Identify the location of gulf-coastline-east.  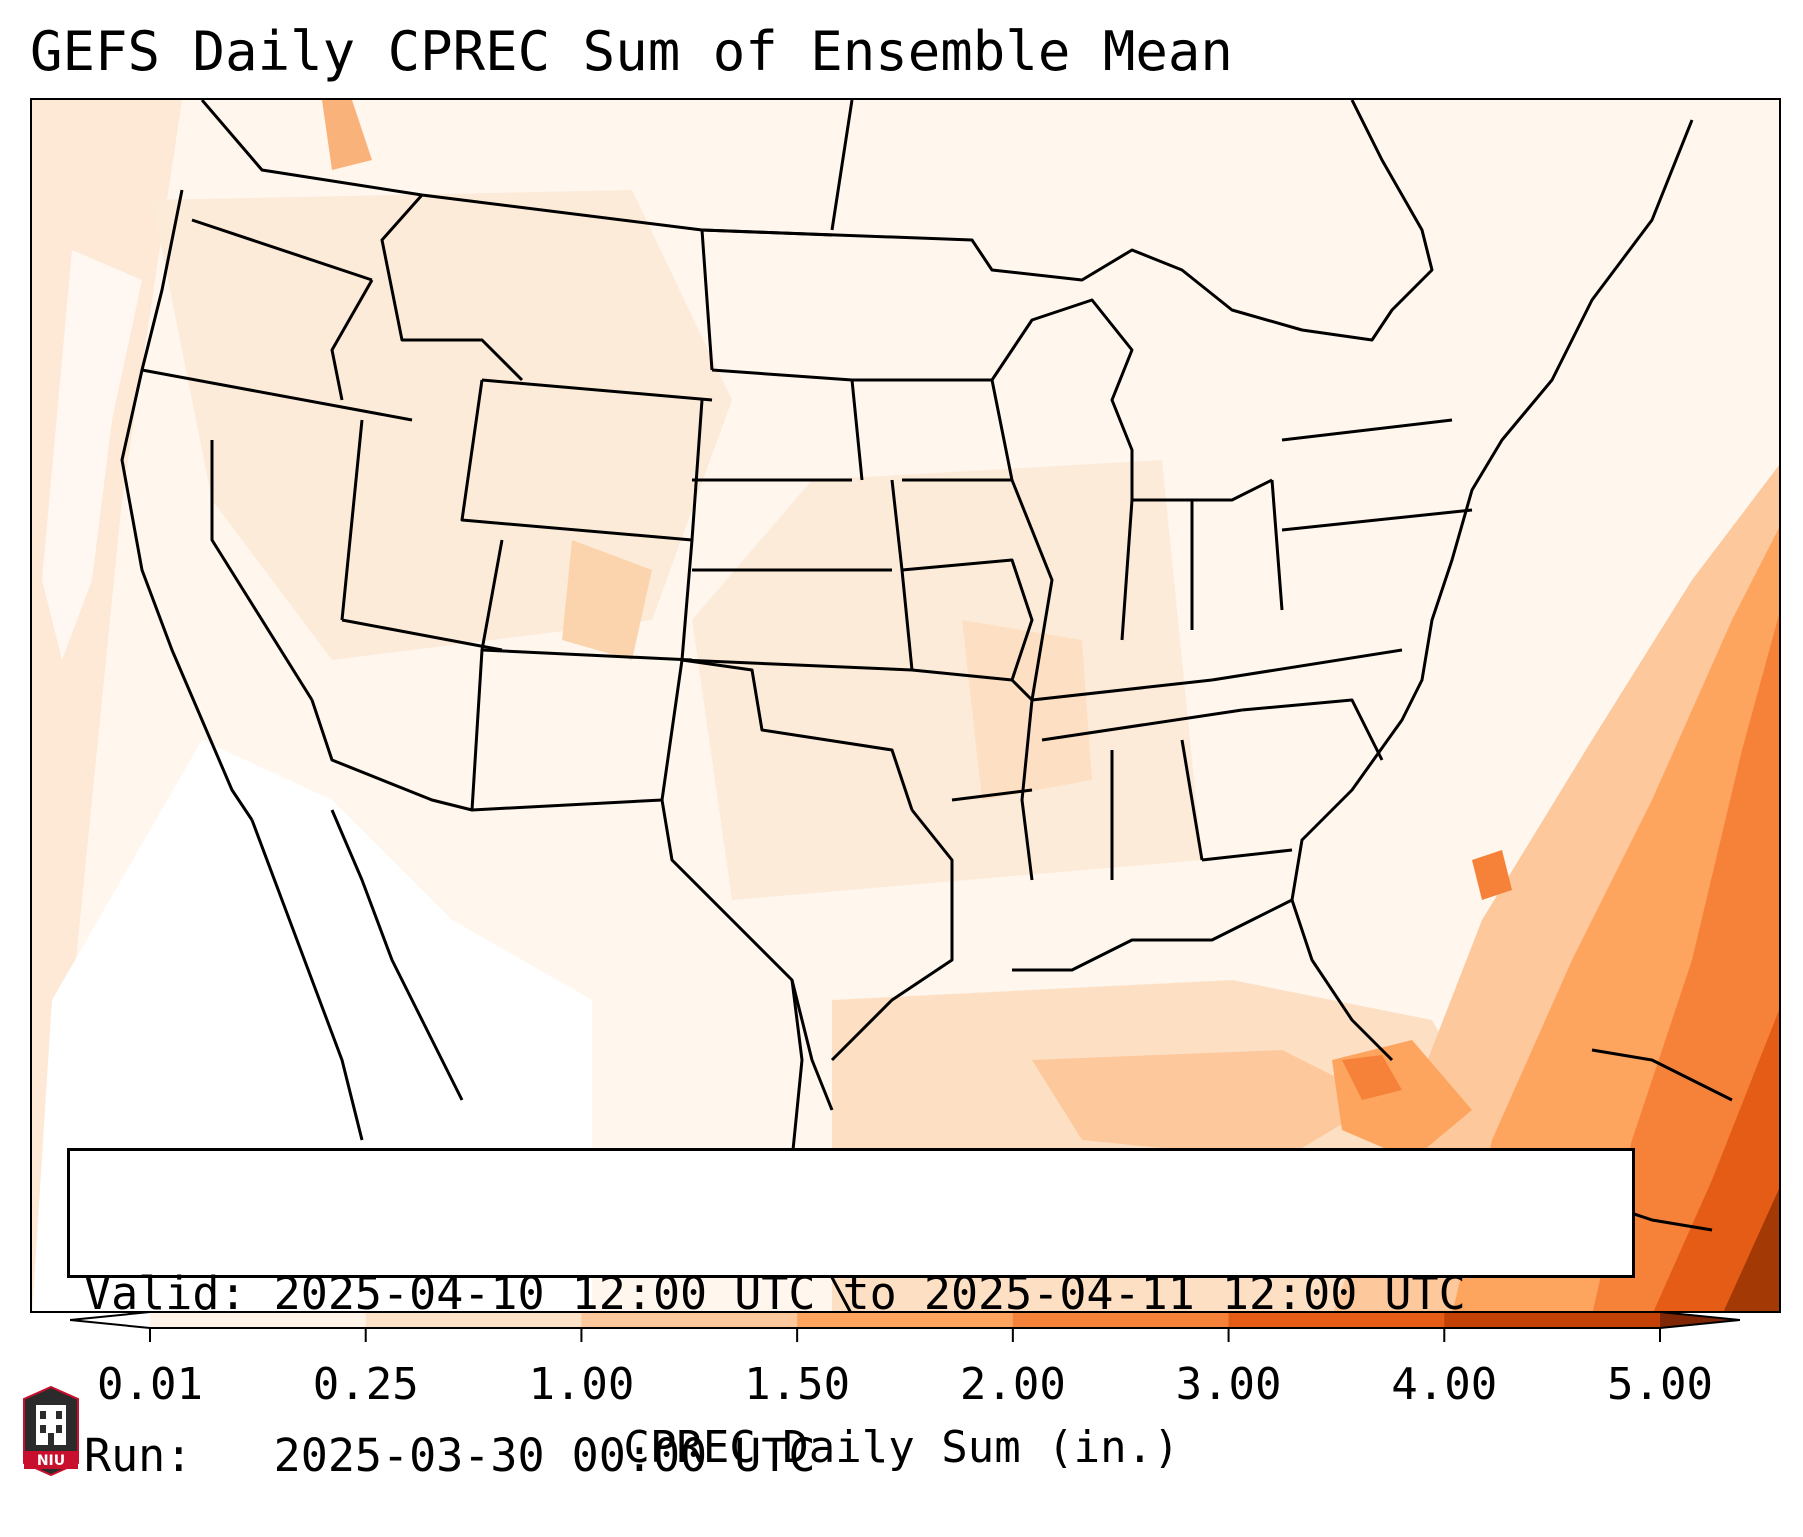
(1152, 935).